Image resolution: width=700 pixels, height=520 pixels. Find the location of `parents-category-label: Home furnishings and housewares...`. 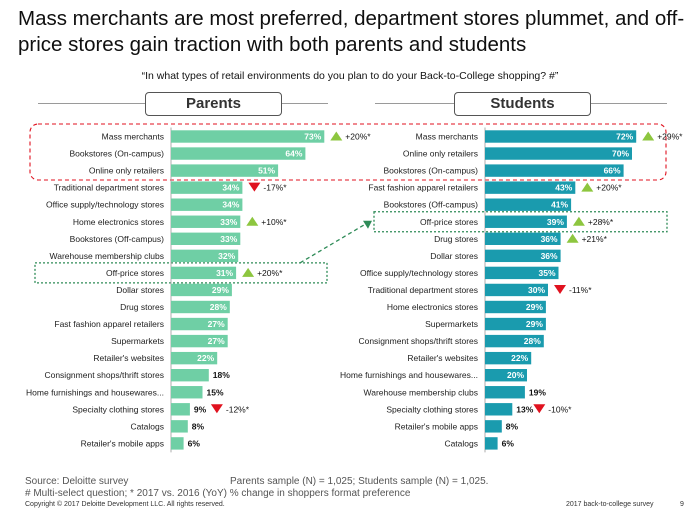

parents-category-label: Home furnishings and housewares... is located at coordinates (95, 392).